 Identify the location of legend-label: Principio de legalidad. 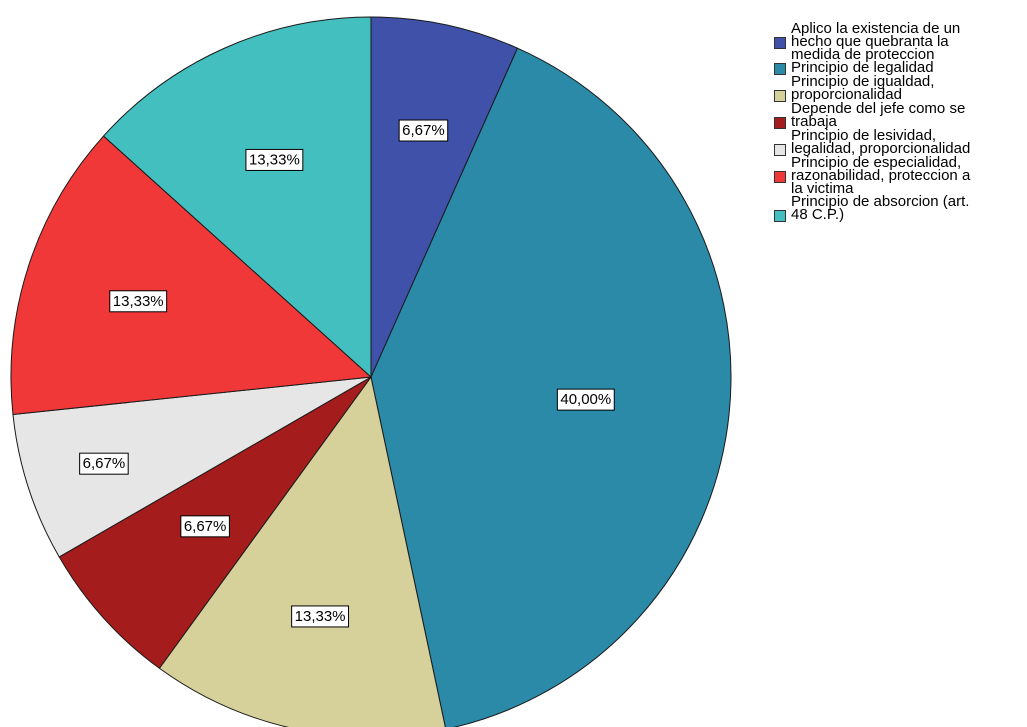
(862, 67).